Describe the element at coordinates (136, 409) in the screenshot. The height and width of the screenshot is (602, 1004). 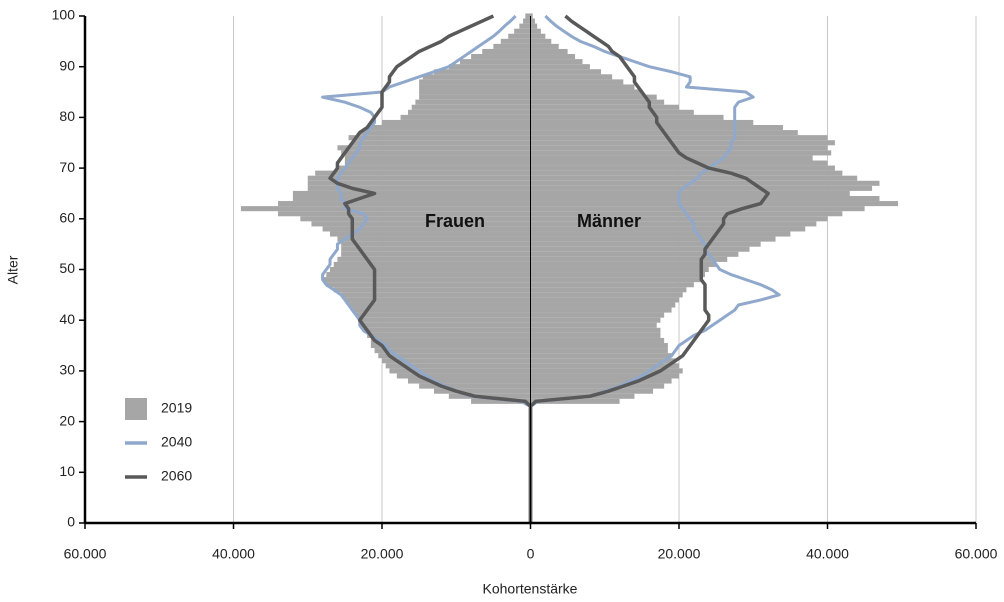
I see `legend-swatch` at that location.